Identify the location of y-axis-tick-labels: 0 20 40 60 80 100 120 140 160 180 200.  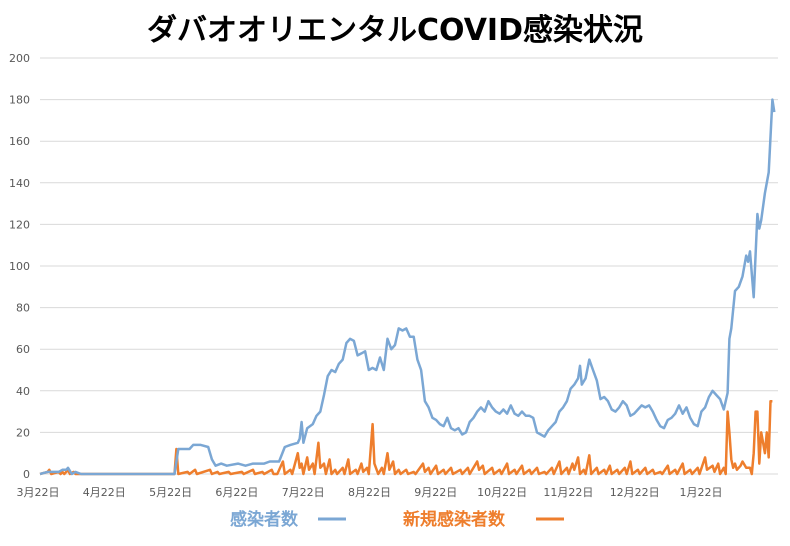
(19, 266).